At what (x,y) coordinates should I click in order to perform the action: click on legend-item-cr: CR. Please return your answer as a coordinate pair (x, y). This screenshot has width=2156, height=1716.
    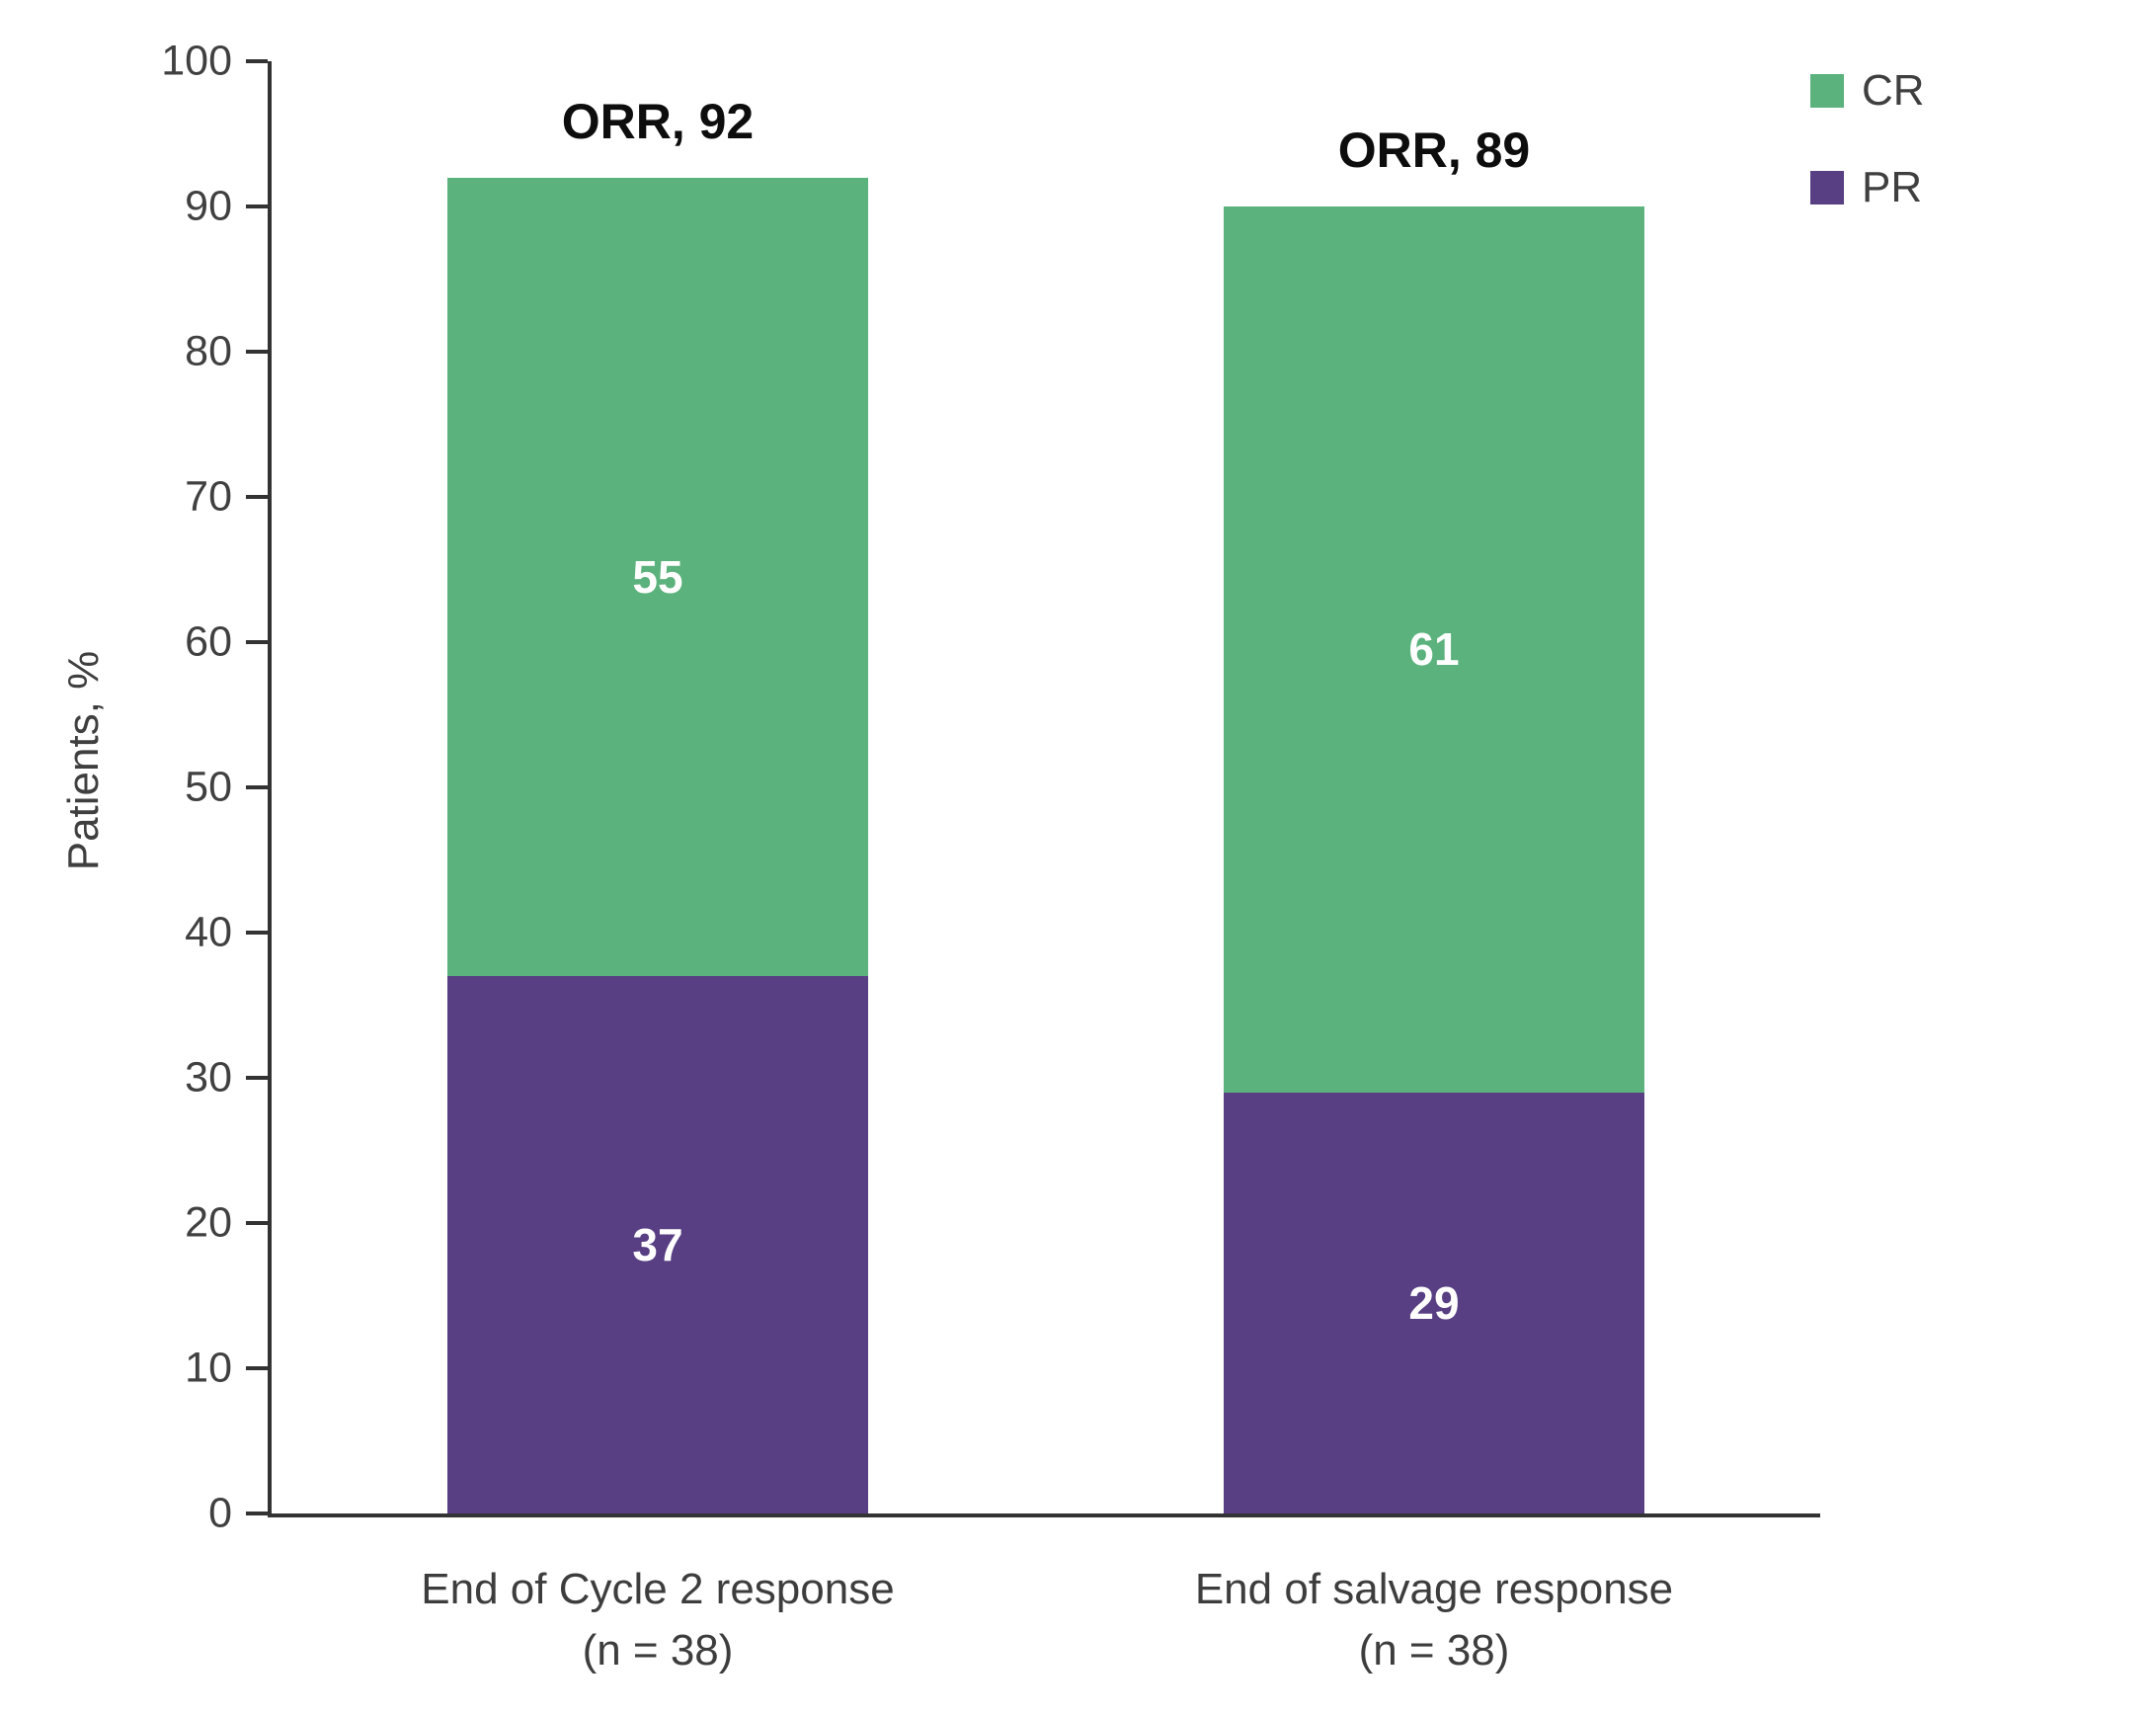
    Looking at the image, I should click on (1868, 91).